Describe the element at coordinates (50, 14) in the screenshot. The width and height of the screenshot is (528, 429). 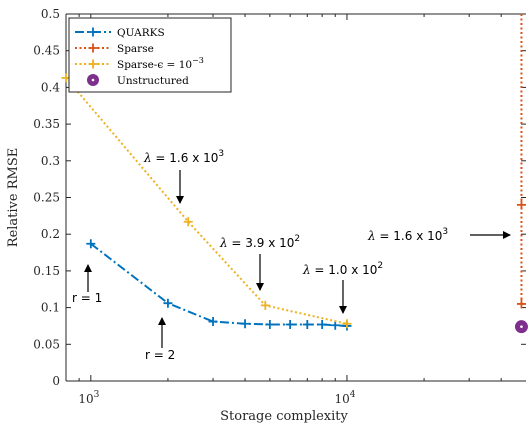
I see `y-tick-label: 0.5` at that location.